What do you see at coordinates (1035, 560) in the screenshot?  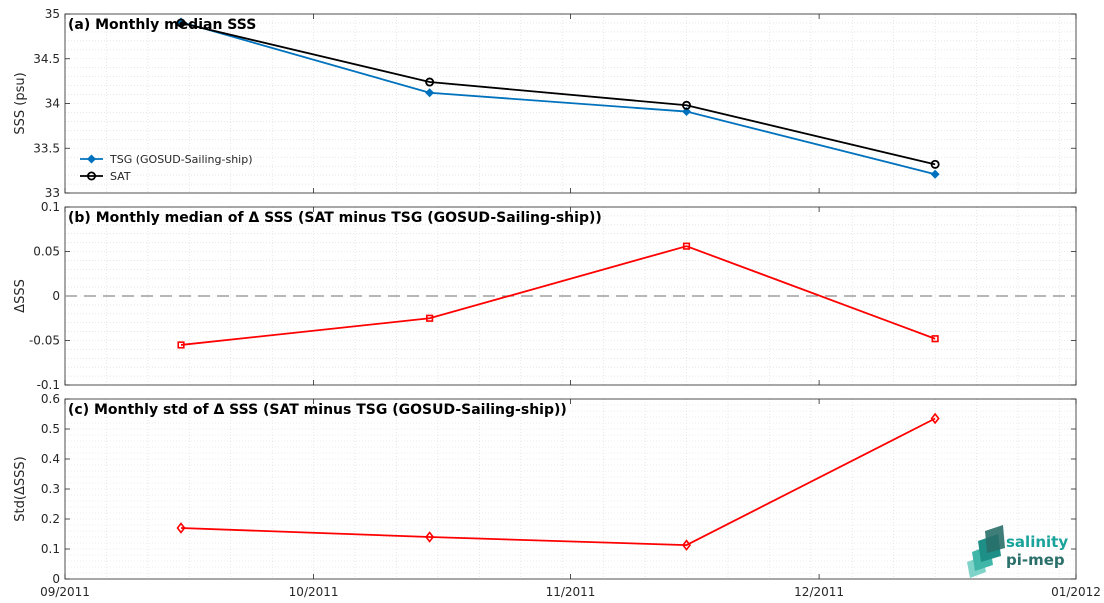 I see `logo-text-pi-mep: pi-mep` at bounding box center [1035, 560].